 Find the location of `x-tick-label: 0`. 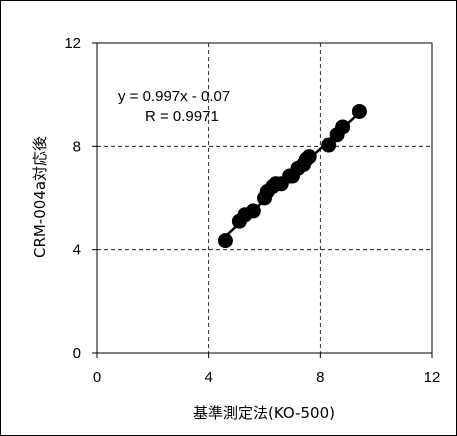

x-tick-label: 0 is located at coordinates (97, 377).